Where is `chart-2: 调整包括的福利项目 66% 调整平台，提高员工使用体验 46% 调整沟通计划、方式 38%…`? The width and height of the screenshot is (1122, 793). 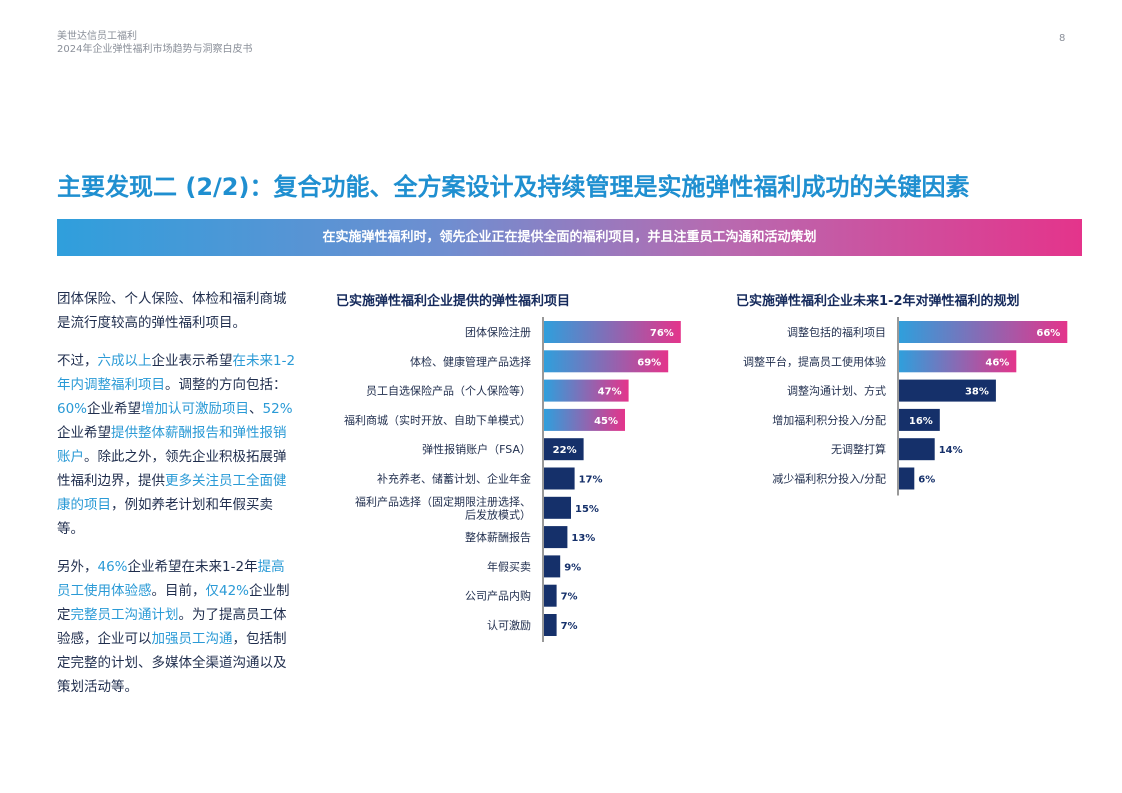 chart-2: 调整包括的福利项目 66% 调整平台，提高员工使用体验 46% 调整沟通计划、方式 38%… is located at coordinates (905, 406).